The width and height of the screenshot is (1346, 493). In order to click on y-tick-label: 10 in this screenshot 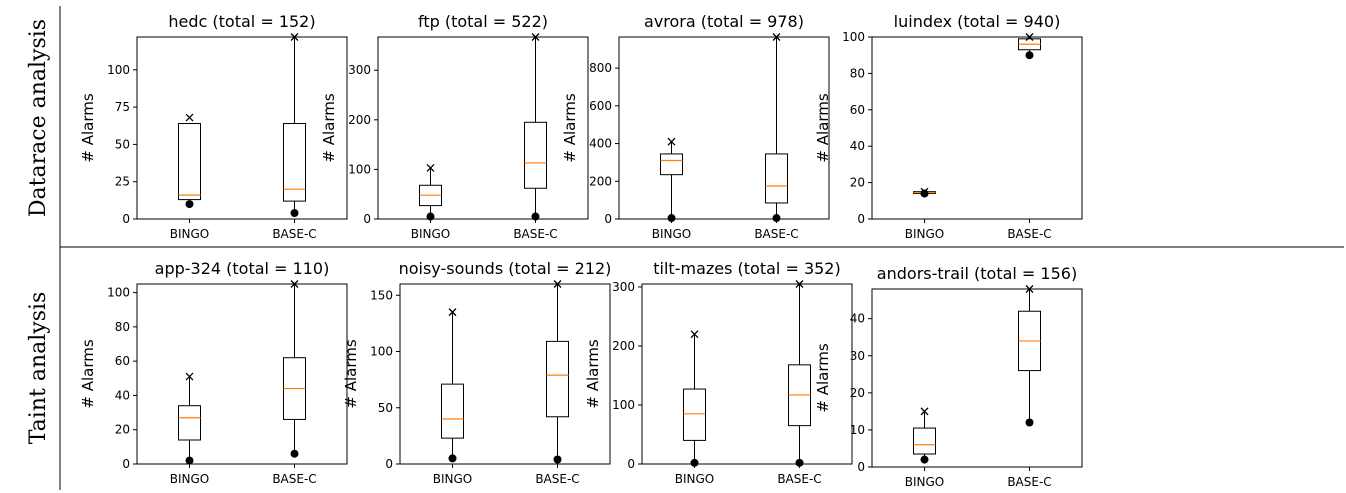, I will do `click(857, 430)`.